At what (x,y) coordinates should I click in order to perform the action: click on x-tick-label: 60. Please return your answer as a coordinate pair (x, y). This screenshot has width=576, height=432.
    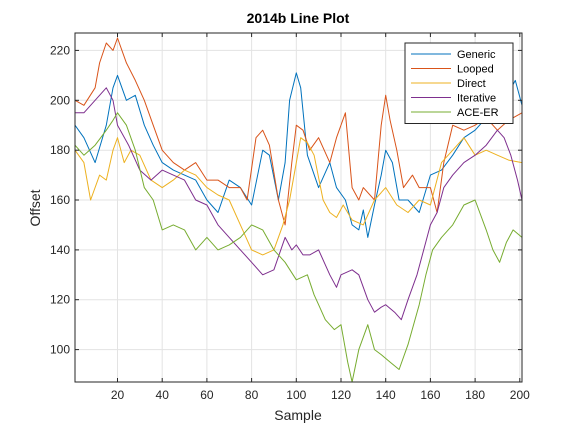
    Looking at the image, I should click on (207, 395).